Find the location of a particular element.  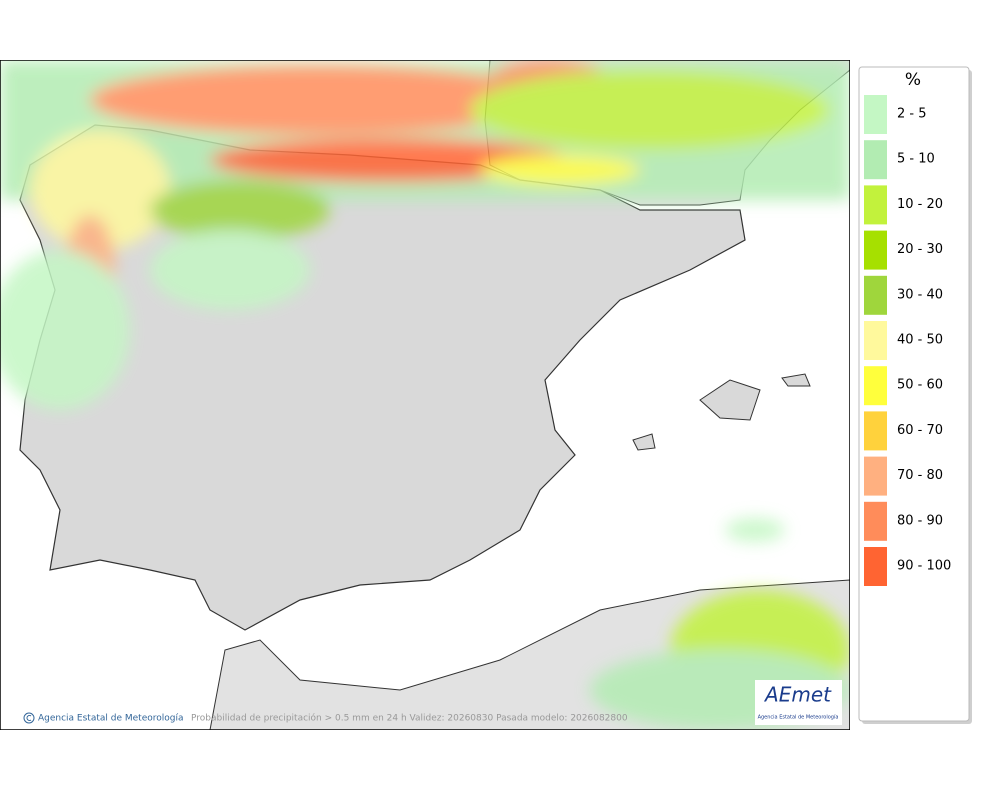

legend-label: 90 - 100 is located at coordinates (924, 566).